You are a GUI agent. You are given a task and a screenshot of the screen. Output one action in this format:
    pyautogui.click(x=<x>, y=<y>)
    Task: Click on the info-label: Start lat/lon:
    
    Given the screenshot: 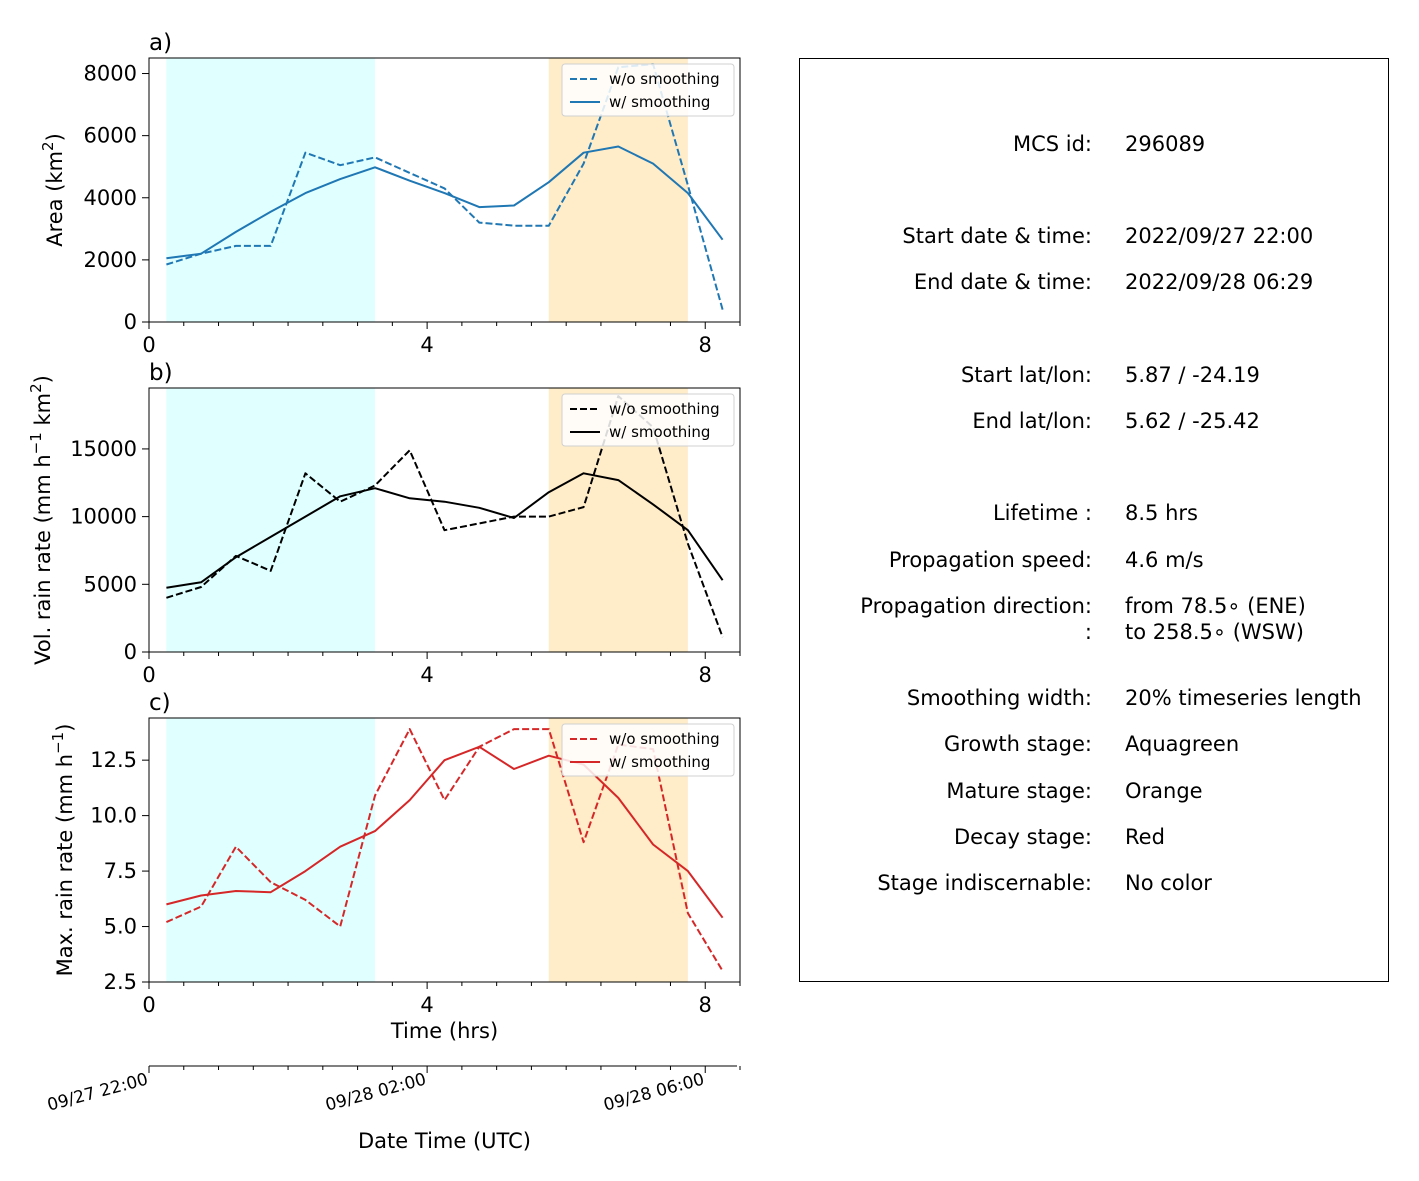 What is the action you would take?
    pyautogui.click(x=1026, y=375)
    